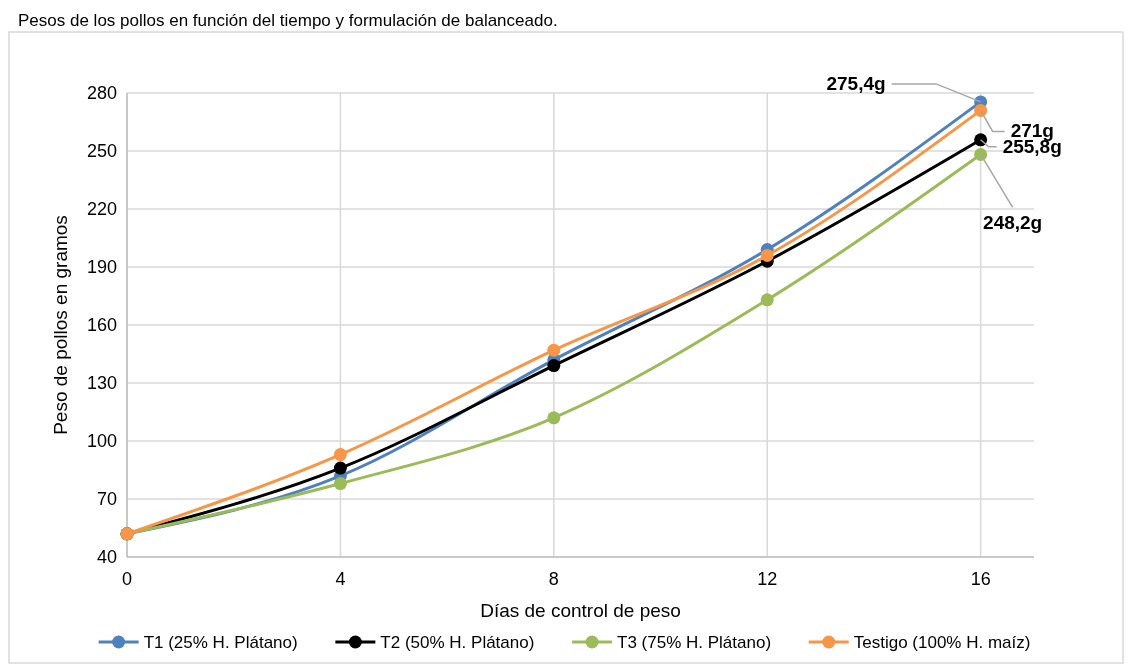 This screenshot has width=1132, height=672. I want to click on x-tick-label: 0, so click(127, 579).